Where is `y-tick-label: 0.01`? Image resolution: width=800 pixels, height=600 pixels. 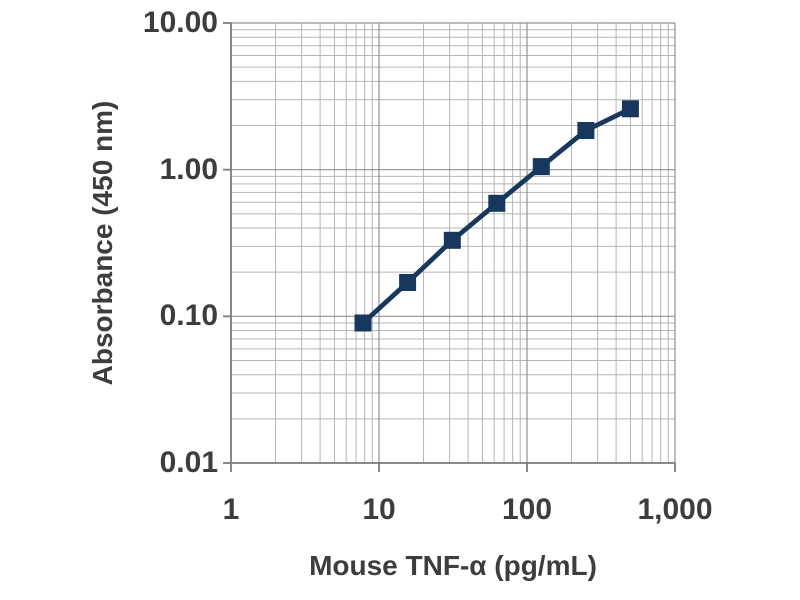 y-tick-label: 0.01 is located at coordinates (188, 462).